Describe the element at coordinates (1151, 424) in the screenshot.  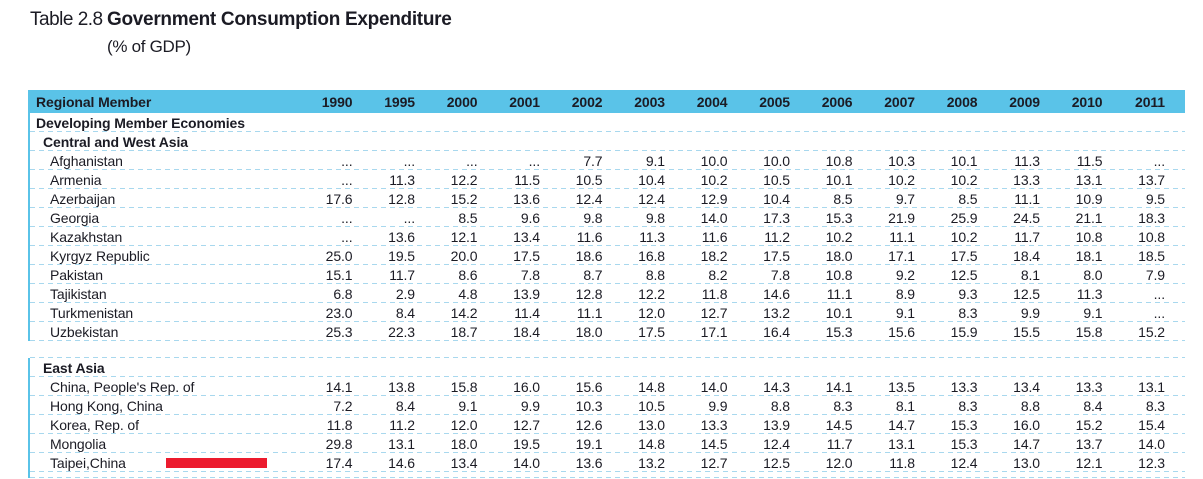
I see `cell-value: 15.4` at that location.